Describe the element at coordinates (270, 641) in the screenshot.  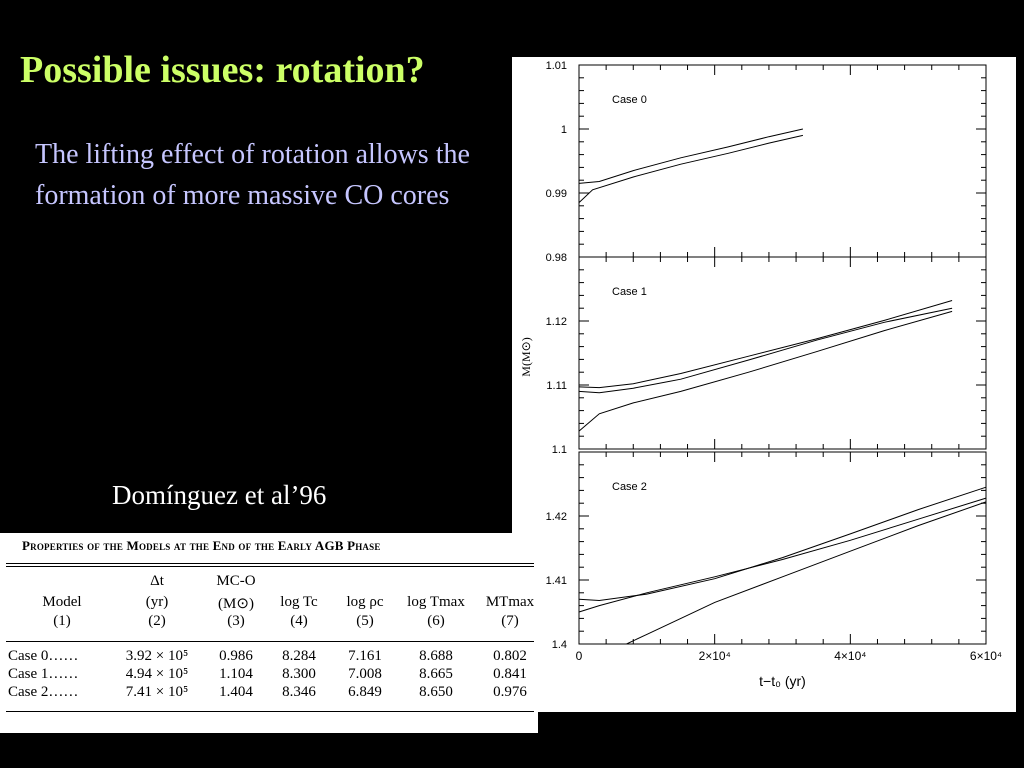
I see `table-rule-header` at that location.